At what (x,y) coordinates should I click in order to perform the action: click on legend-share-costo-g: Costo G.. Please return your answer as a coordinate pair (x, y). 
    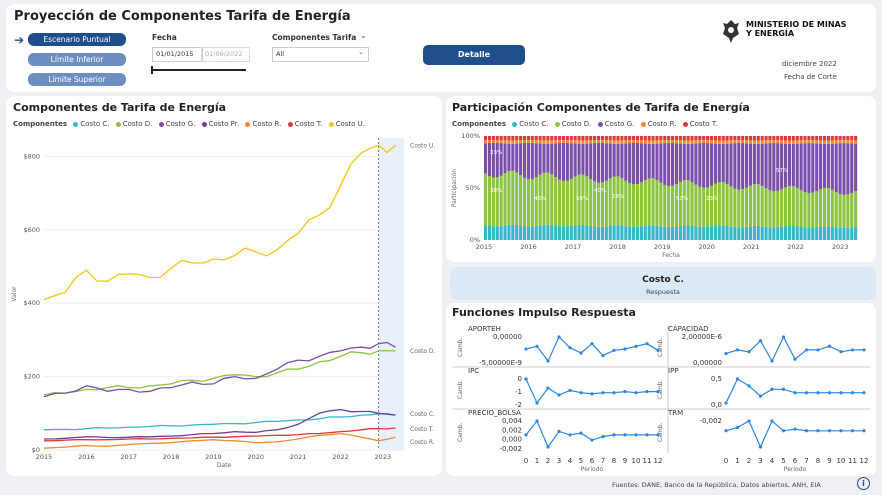
    Looking at the image, I should click on (619, 124).